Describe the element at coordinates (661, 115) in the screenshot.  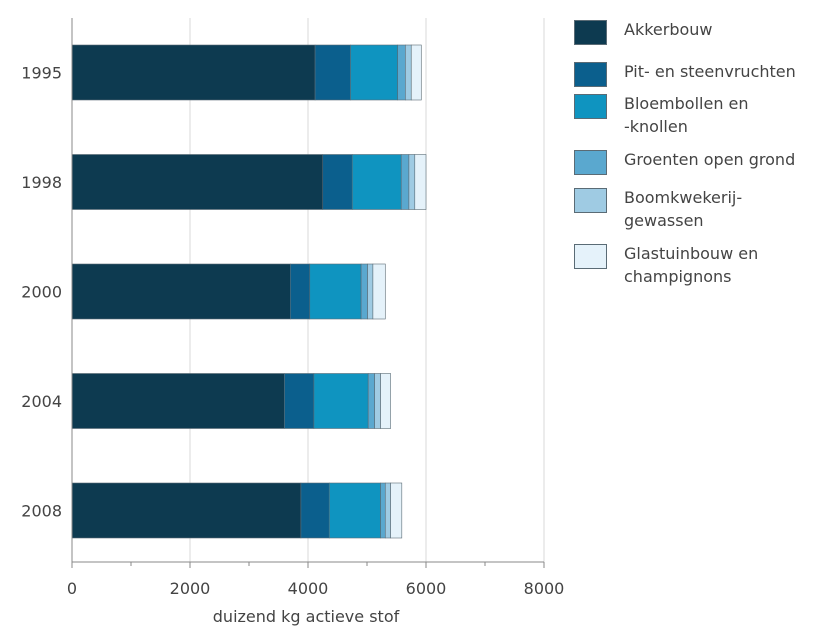
I see `legend-item-3: Bloembollen en -knollen` at that location.